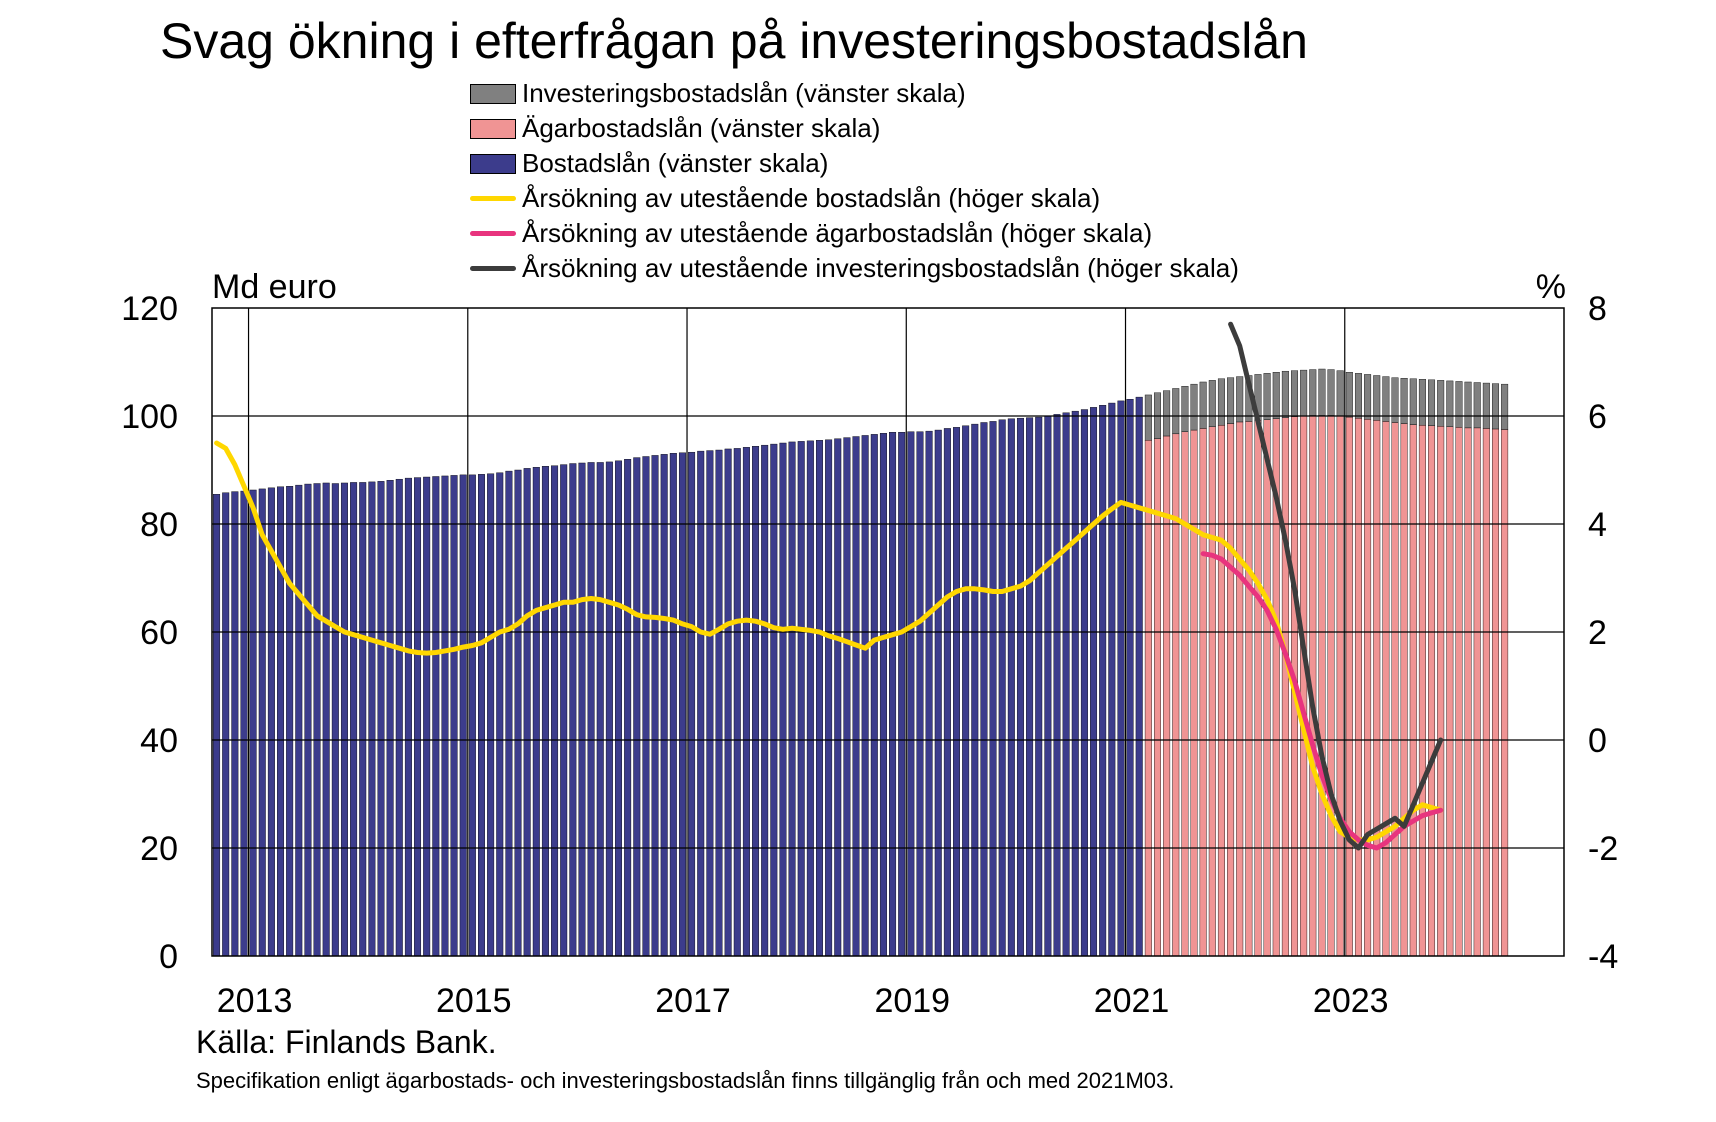 Image resolution: width=1716 pixels, height=1122 pixels. I want to click on x-axis-ticks: 2013 2015 2017 2019 2021 2023, so click(803, 1001).